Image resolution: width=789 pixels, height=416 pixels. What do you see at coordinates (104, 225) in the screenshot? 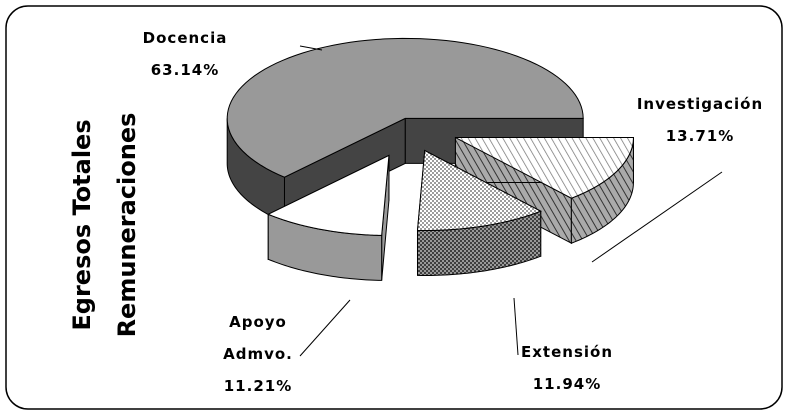
I see `chart-title: Egresos Totales Remuneraciones` at bounding box center [104, 225].